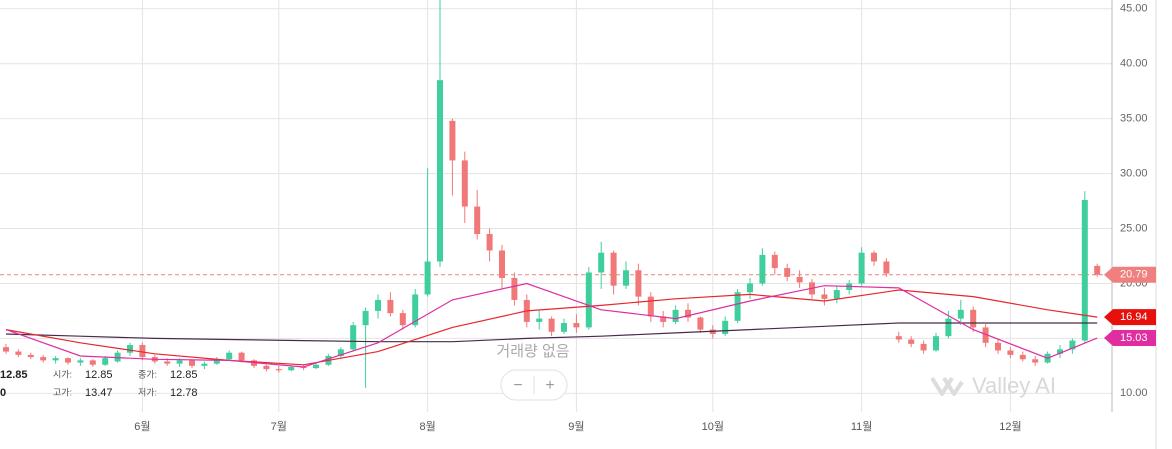 This screenshot has width=1172, height=449. Describe the element at coordinates (184, 393) in the screenshot. I see `info-value: 12.78` at that location.